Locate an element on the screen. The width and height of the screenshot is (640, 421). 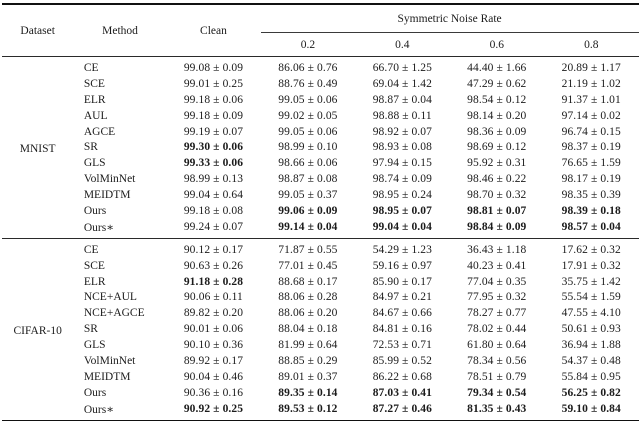
method-cell: Ours is located at coordinates (95, 210).